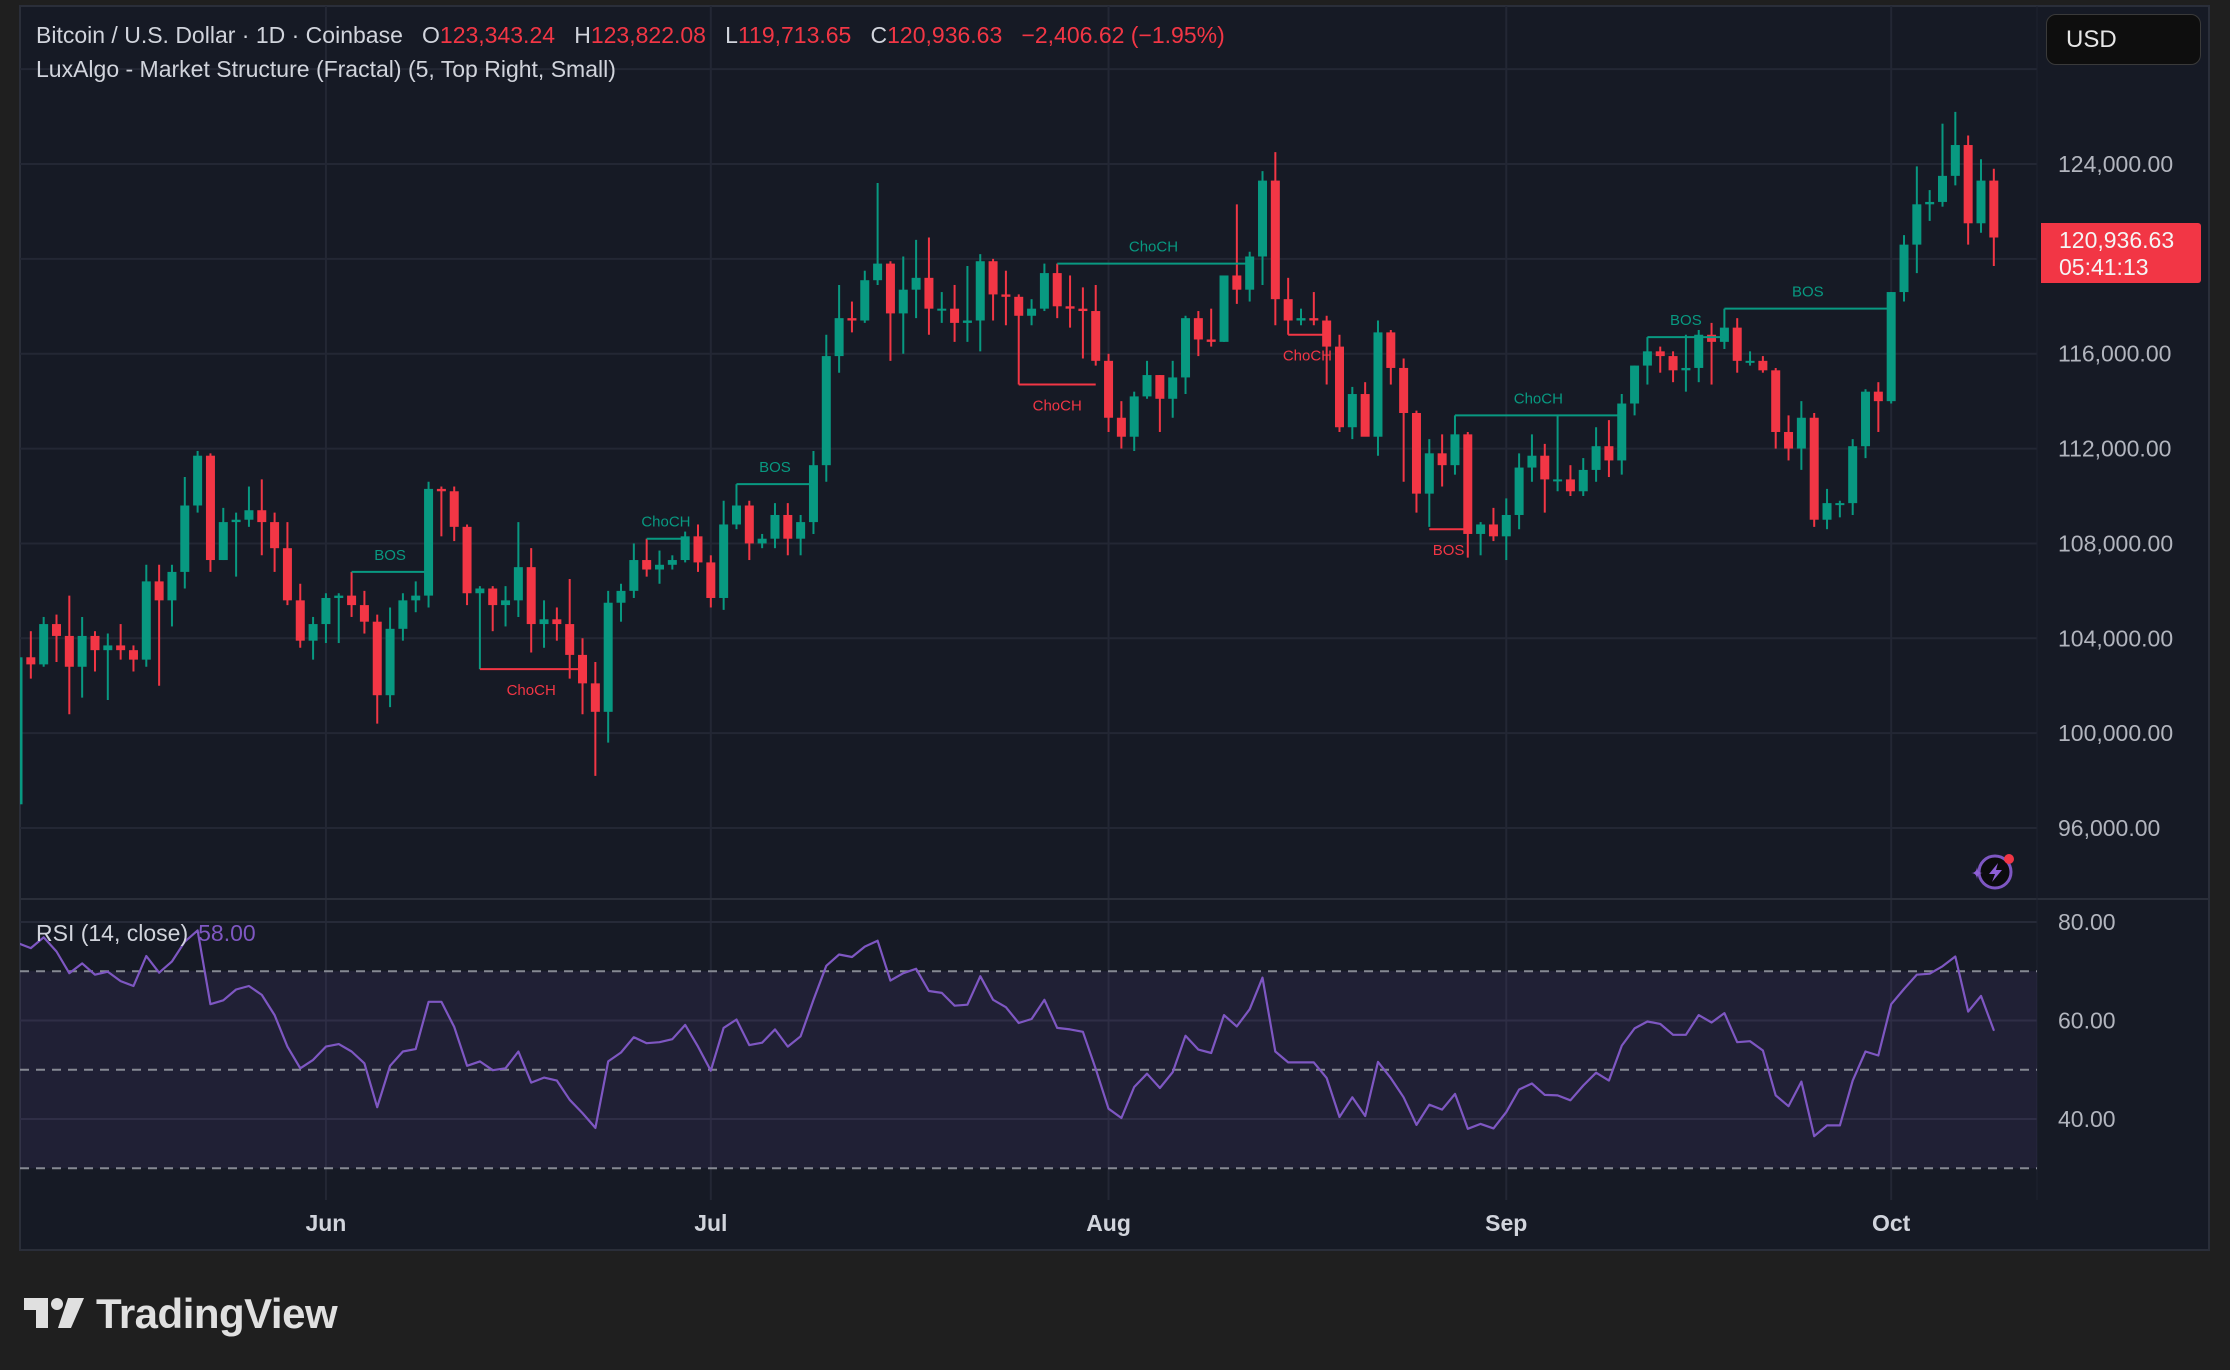  I want to click on time-axis: Jun Jul Aug Sep Oct, so click(1107, 1223).